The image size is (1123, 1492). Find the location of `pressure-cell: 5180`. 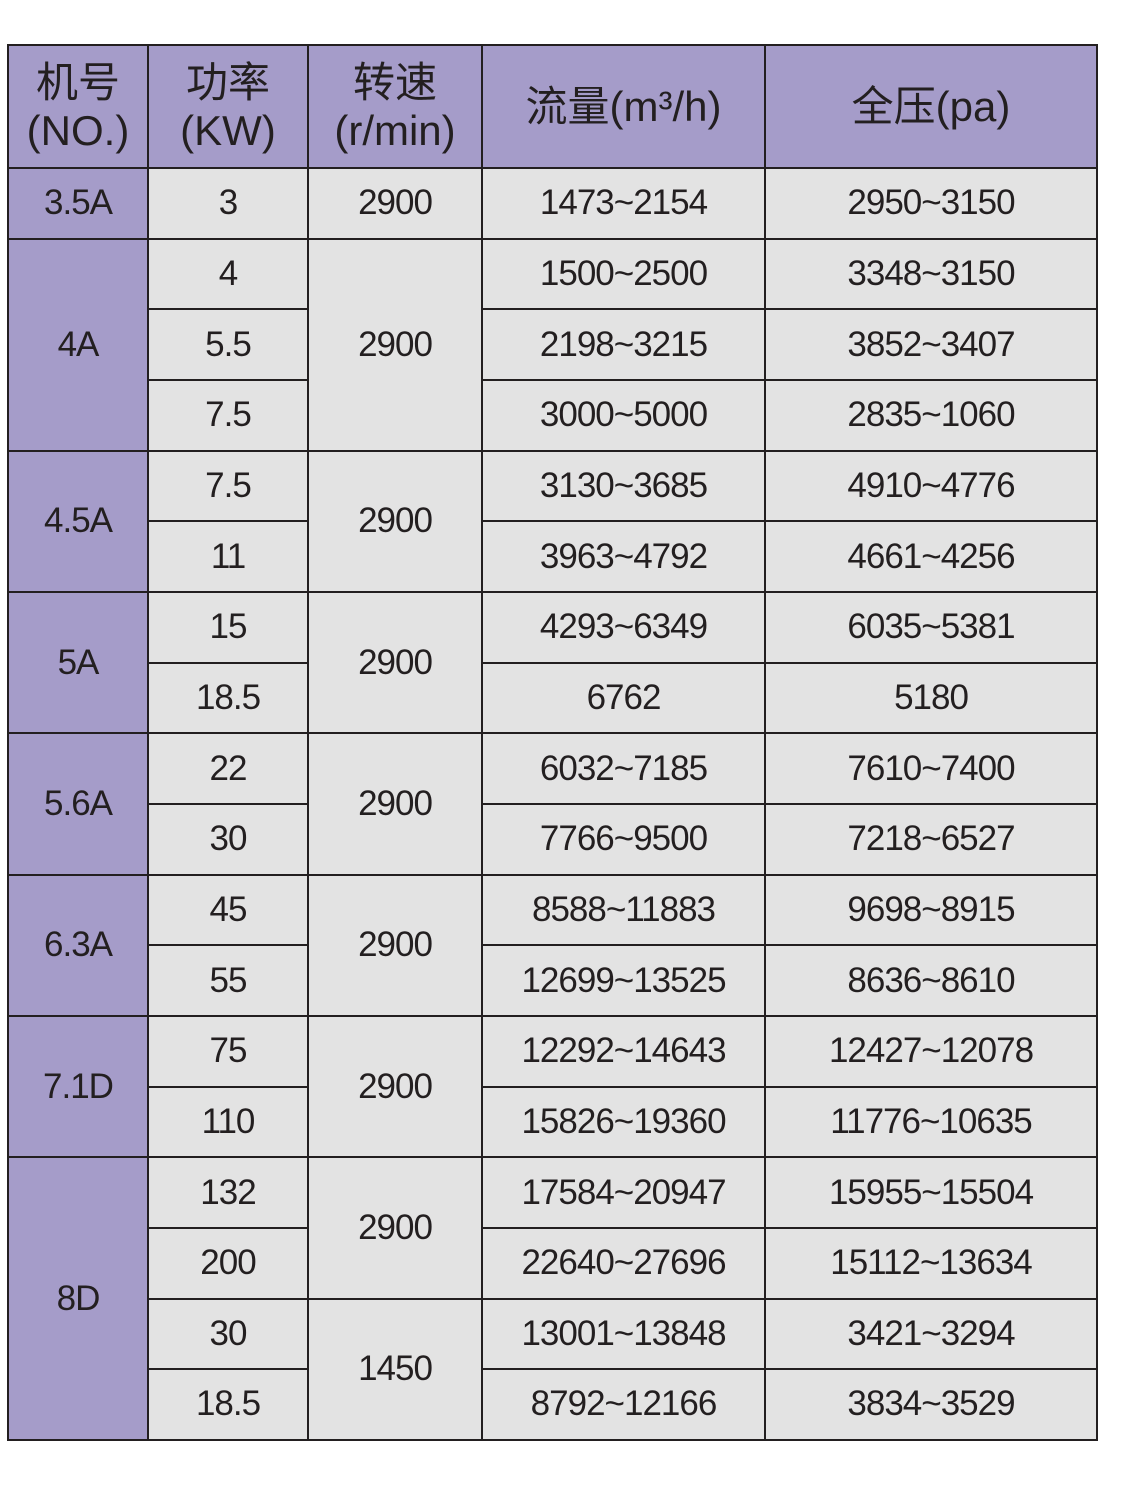

pressure-cell: 5180 is located at coordinates (931, 698).